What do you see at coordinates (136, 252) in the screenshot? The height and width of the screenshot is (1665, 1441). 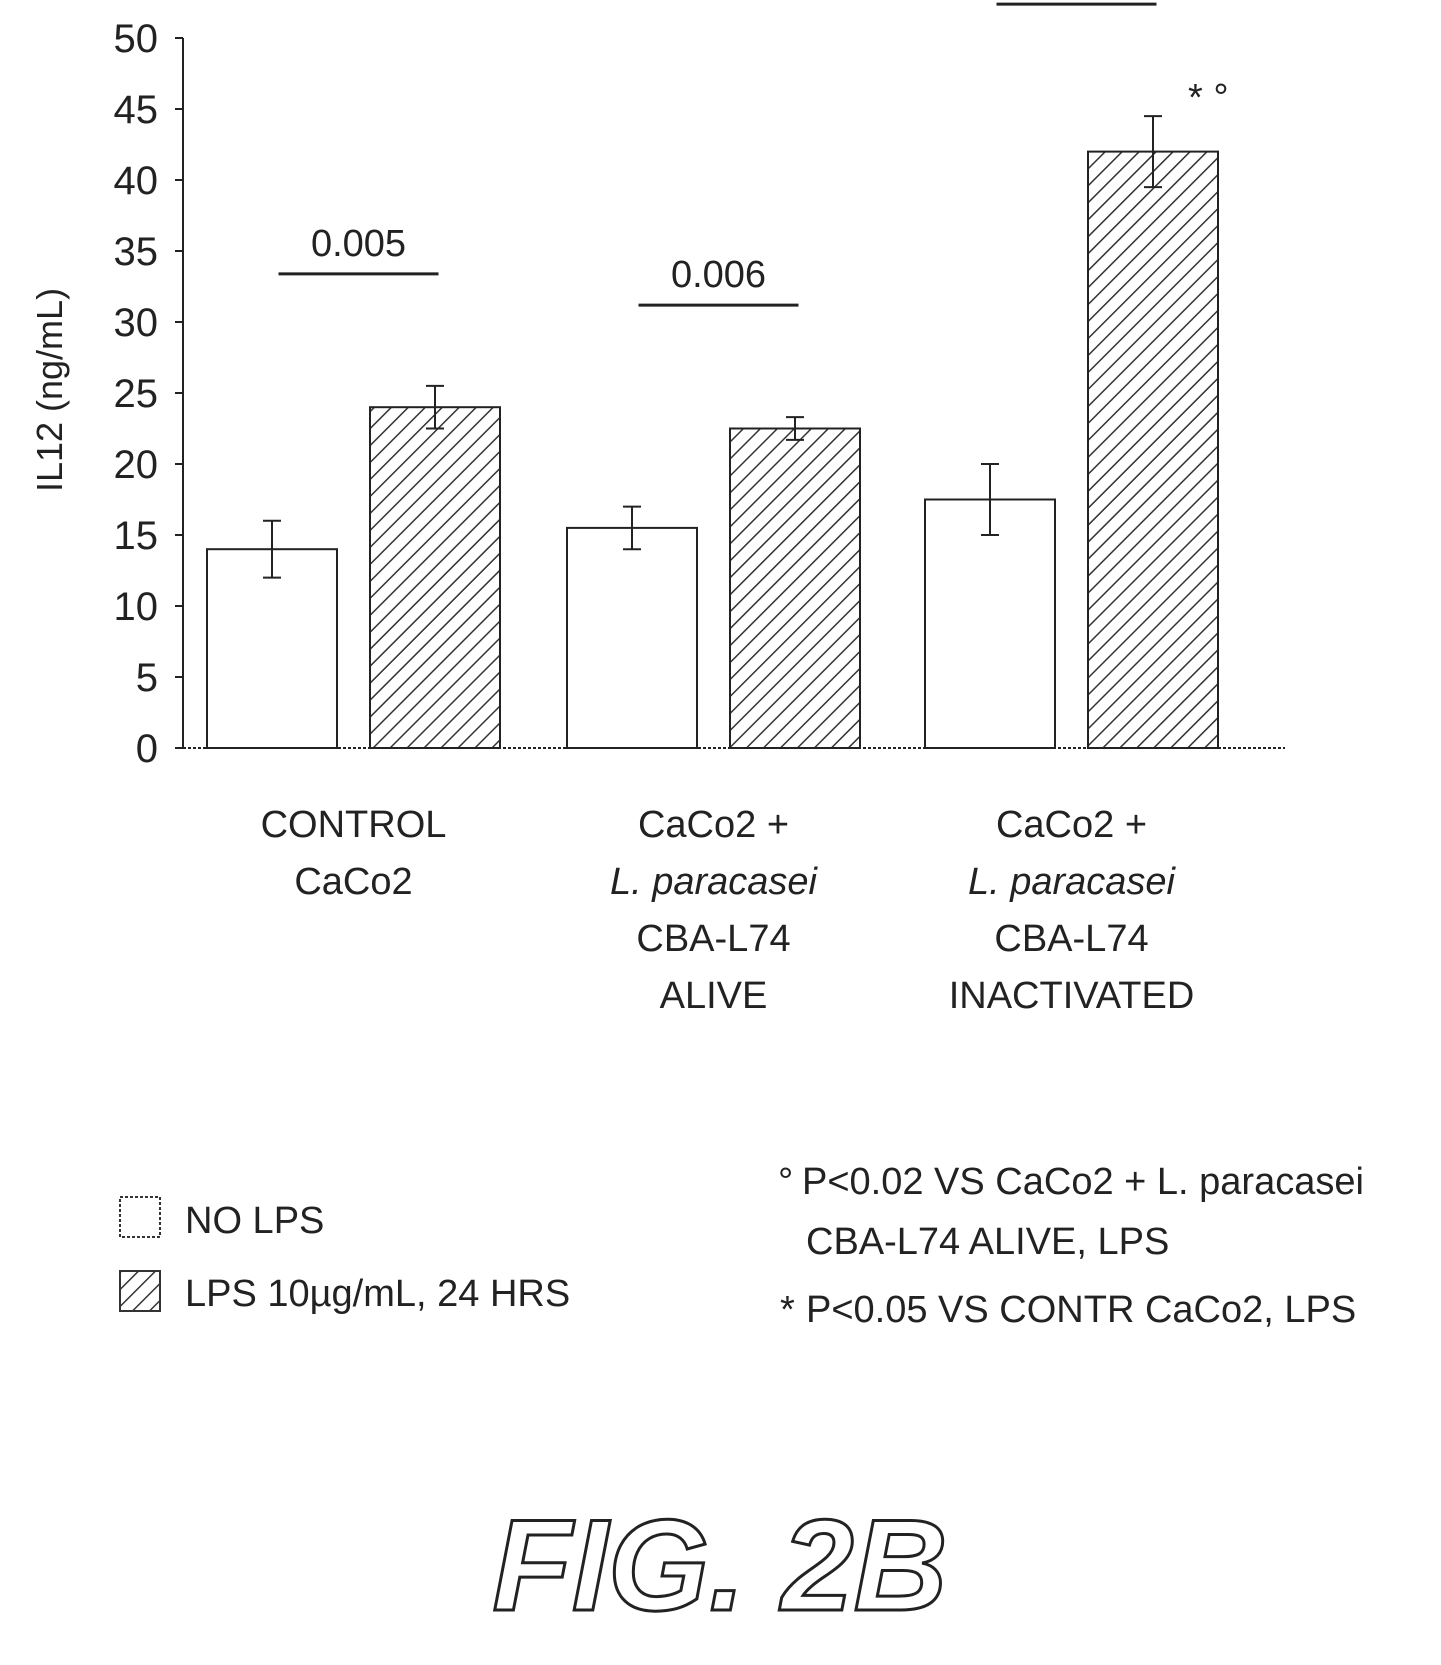 I see `y-tick-label: 35` at bounding box center [136, 252].